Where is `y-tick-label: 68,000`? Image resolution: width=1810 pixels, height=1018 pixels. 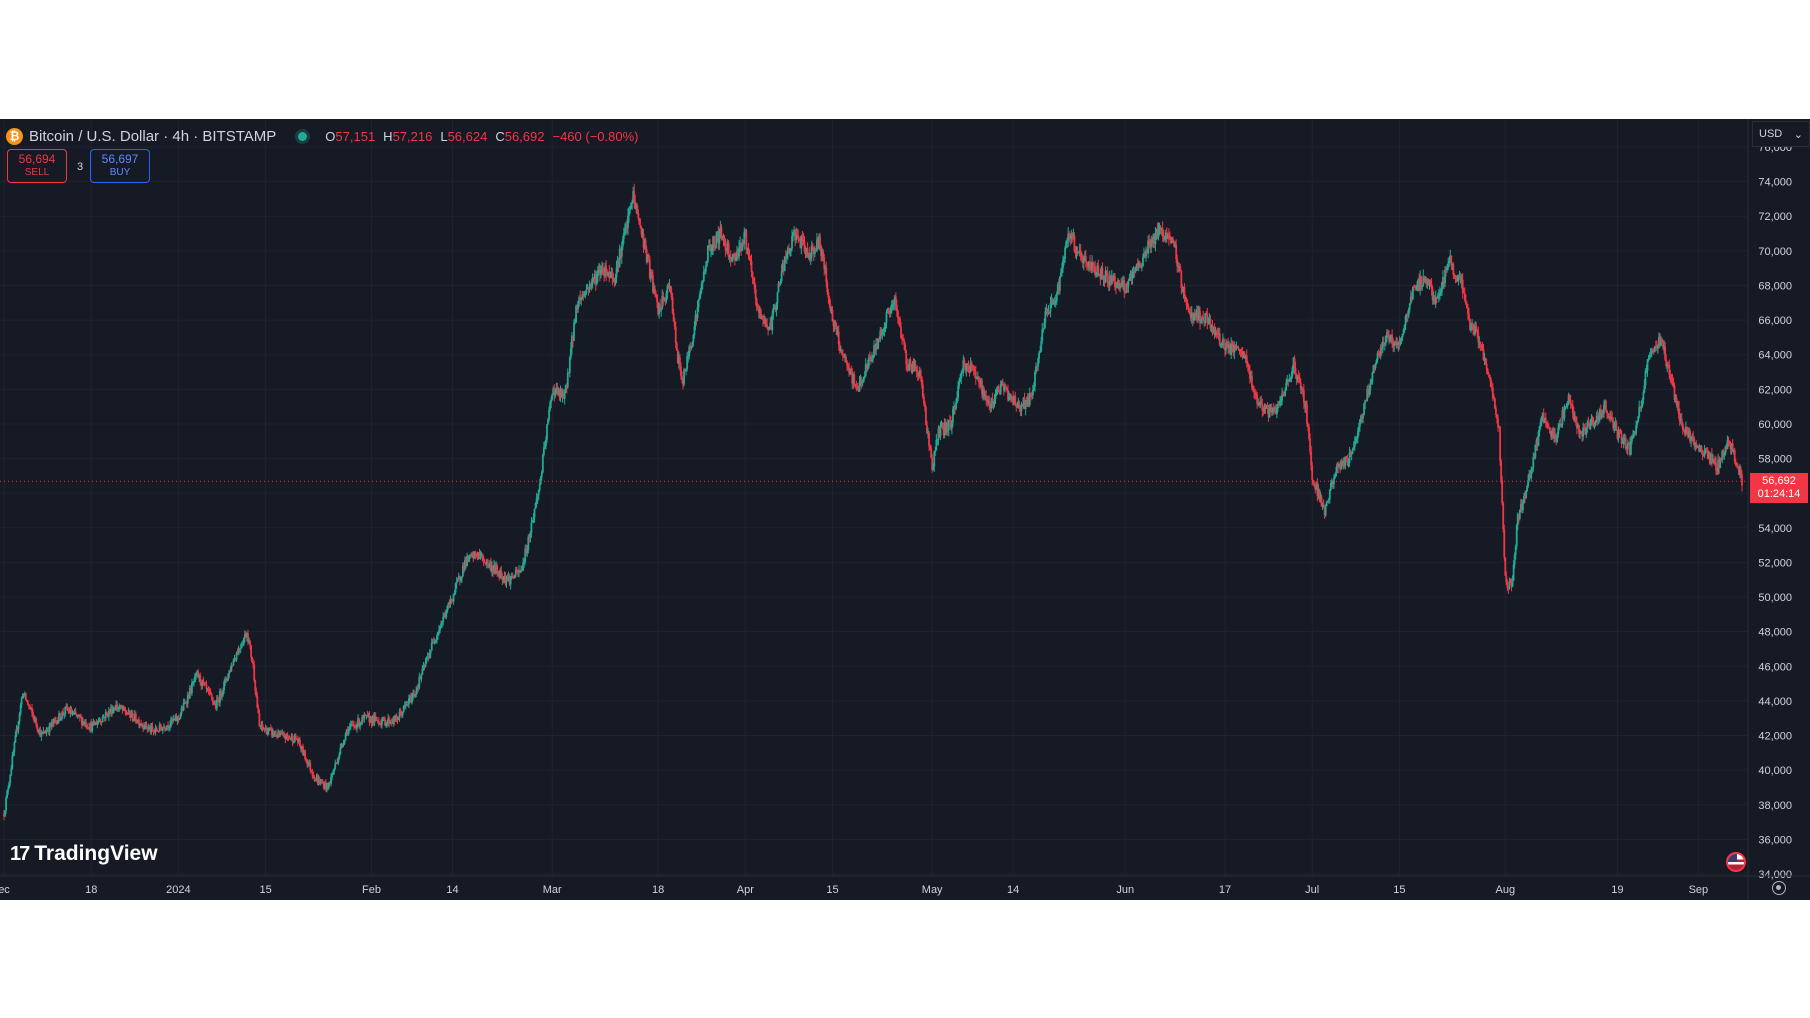 y-tick-label: 68,000 is located at coordinates (1775, 286).